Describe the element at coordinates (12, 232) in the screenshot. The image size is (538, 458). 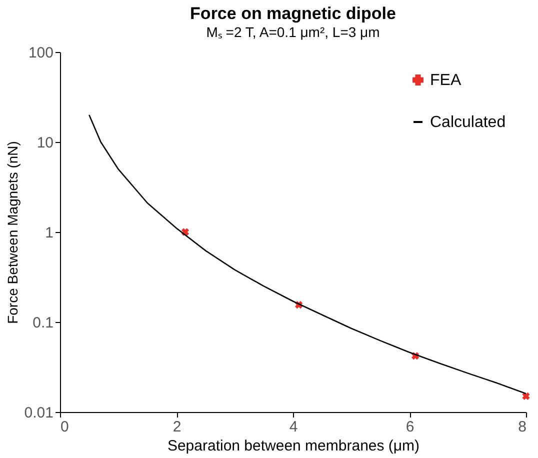
I see `y-axis-title: Force Between Magnets (nN)` at that location.